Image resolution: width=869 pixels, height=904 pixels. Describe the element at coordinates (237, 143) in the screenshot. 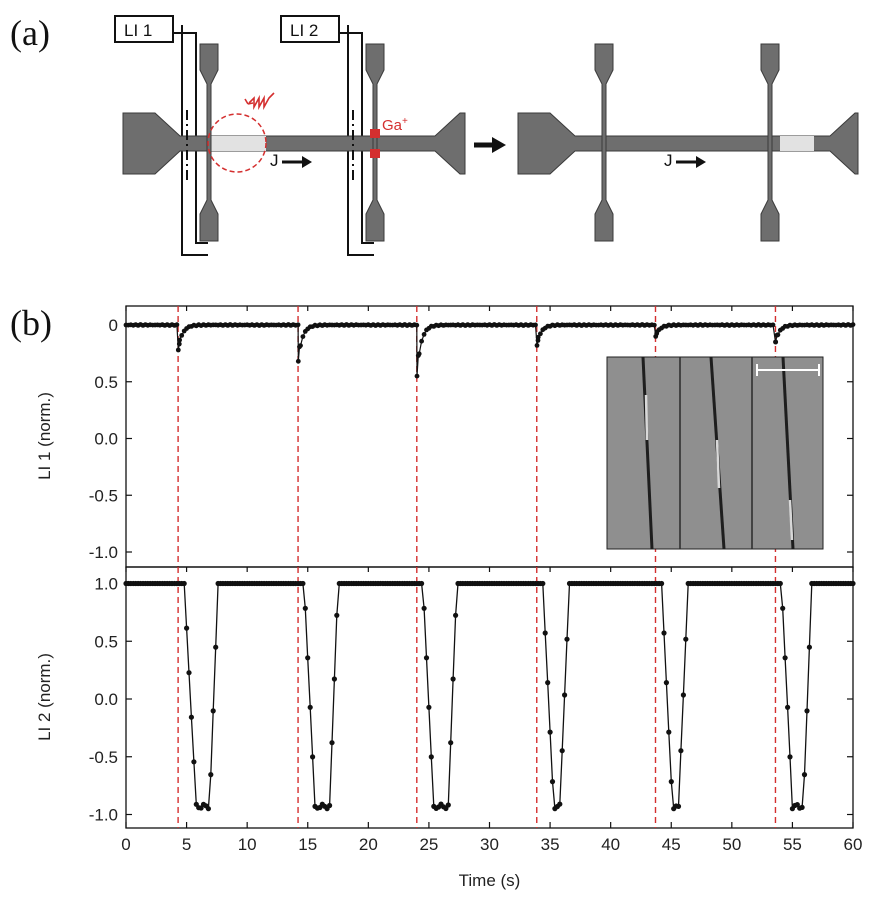

I see `domain-region-left` at that location.